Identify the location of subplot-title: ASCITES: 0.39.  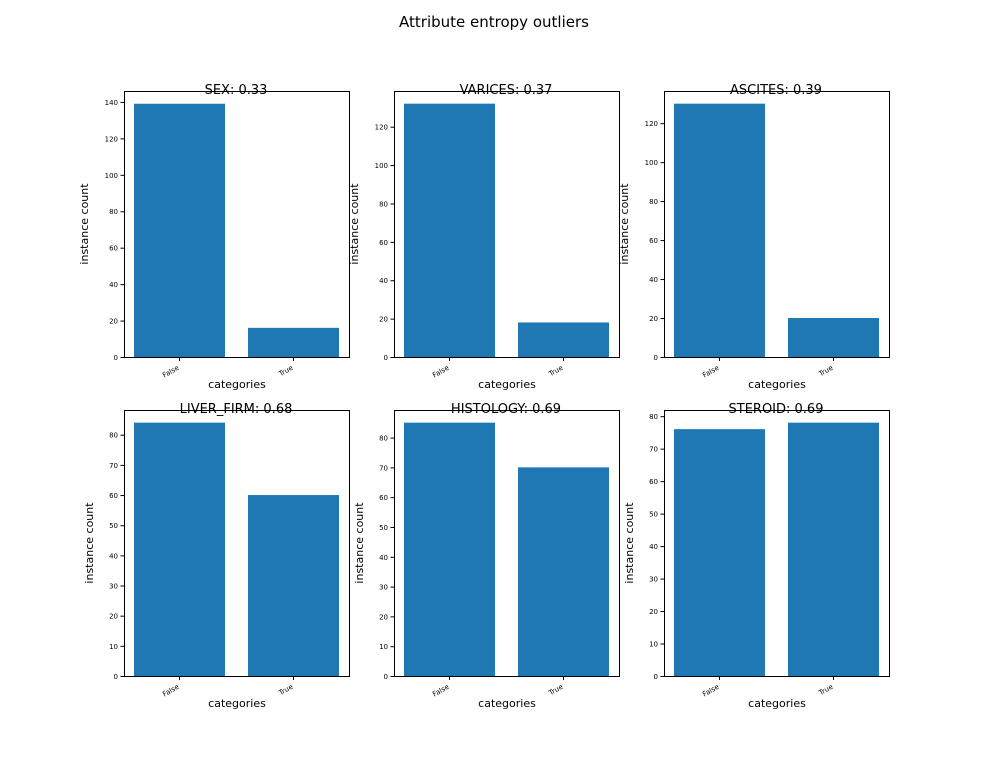
(776, 90).